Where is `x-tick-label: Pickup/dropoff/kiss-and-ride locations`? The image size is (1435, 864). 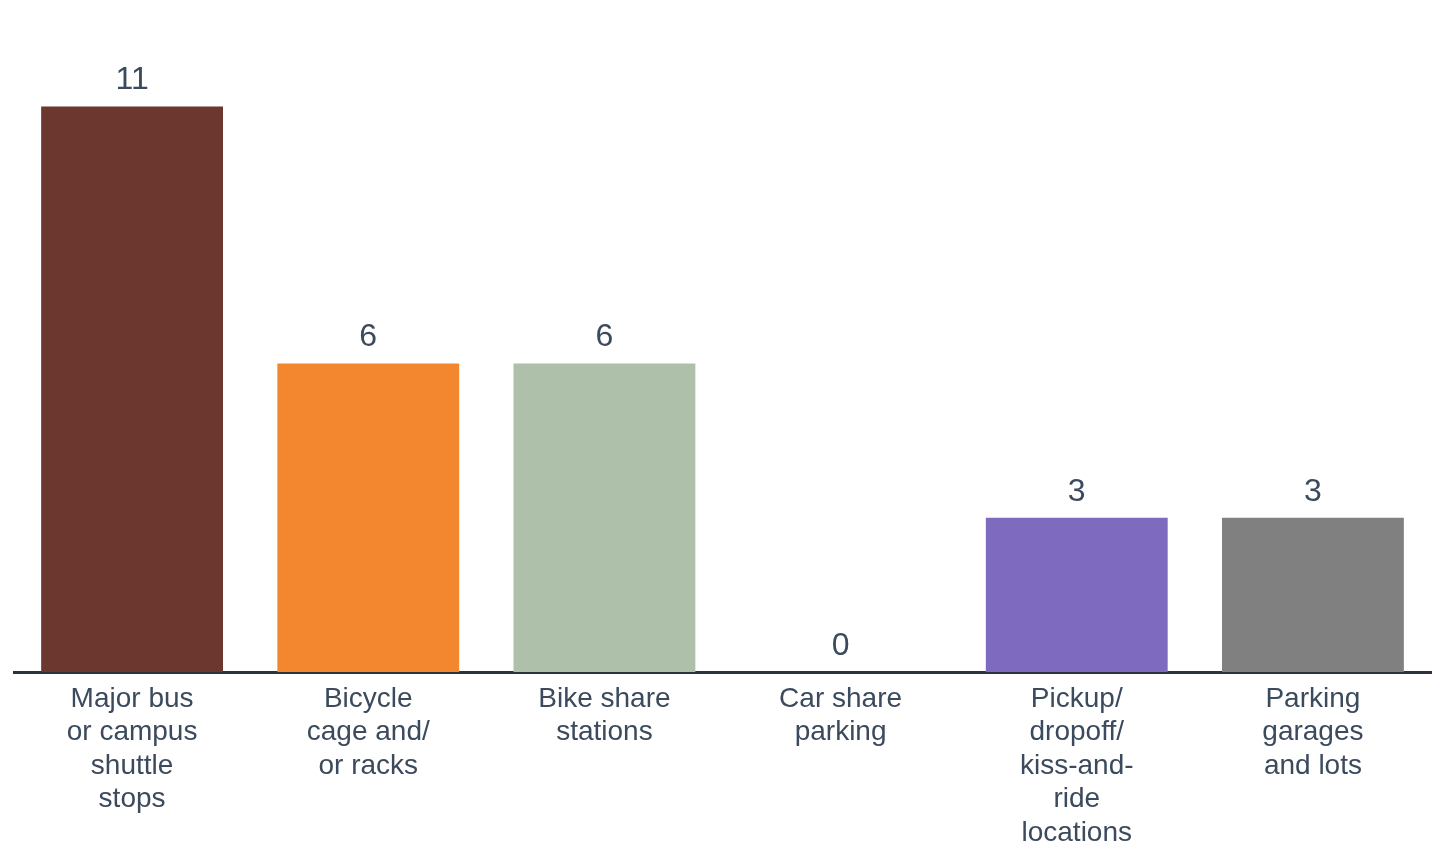 x-tick-label: Pickup/dropoff/kiss-and-ride locations is located at coordinates (1076, 764).